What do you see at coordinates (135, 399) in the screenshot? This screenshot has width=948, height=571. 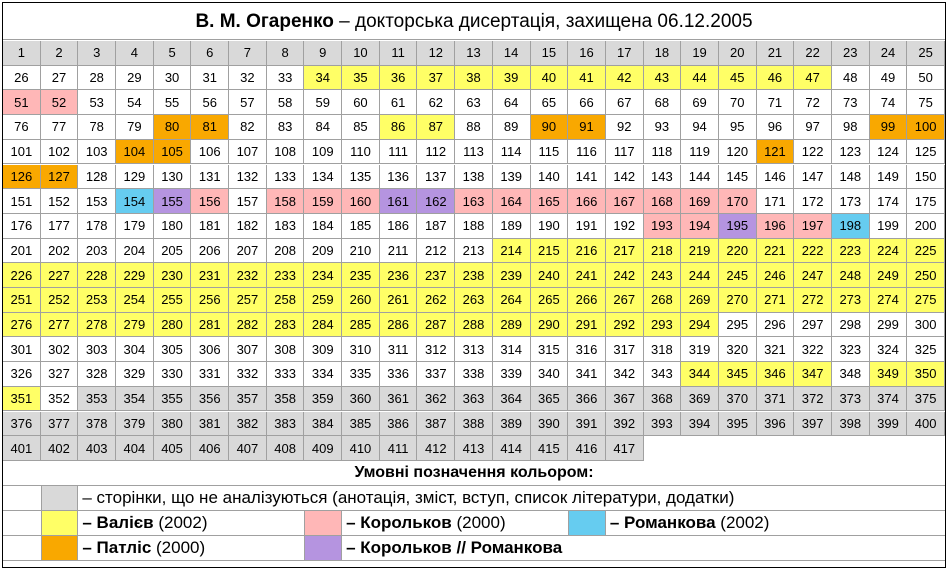 I see `page-cell: 354` at bounding box center [135, 399].